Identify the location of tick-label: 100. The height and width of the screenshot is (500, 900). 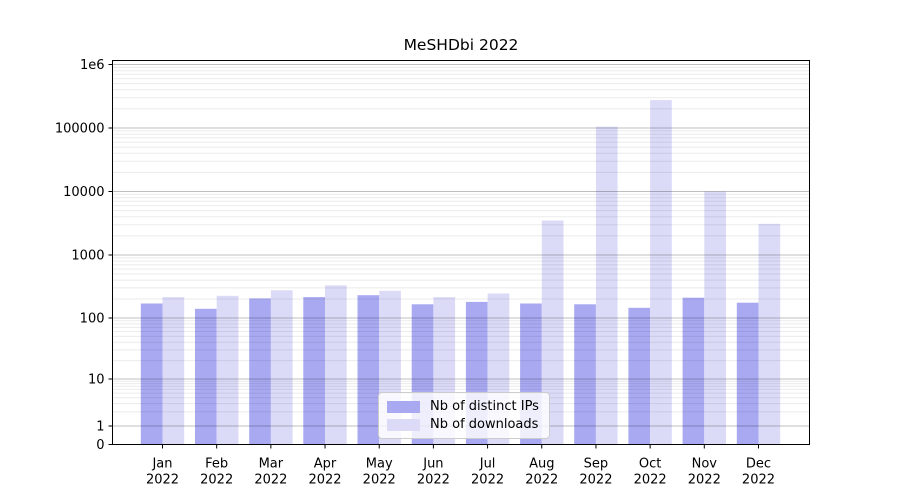
(92, 319).